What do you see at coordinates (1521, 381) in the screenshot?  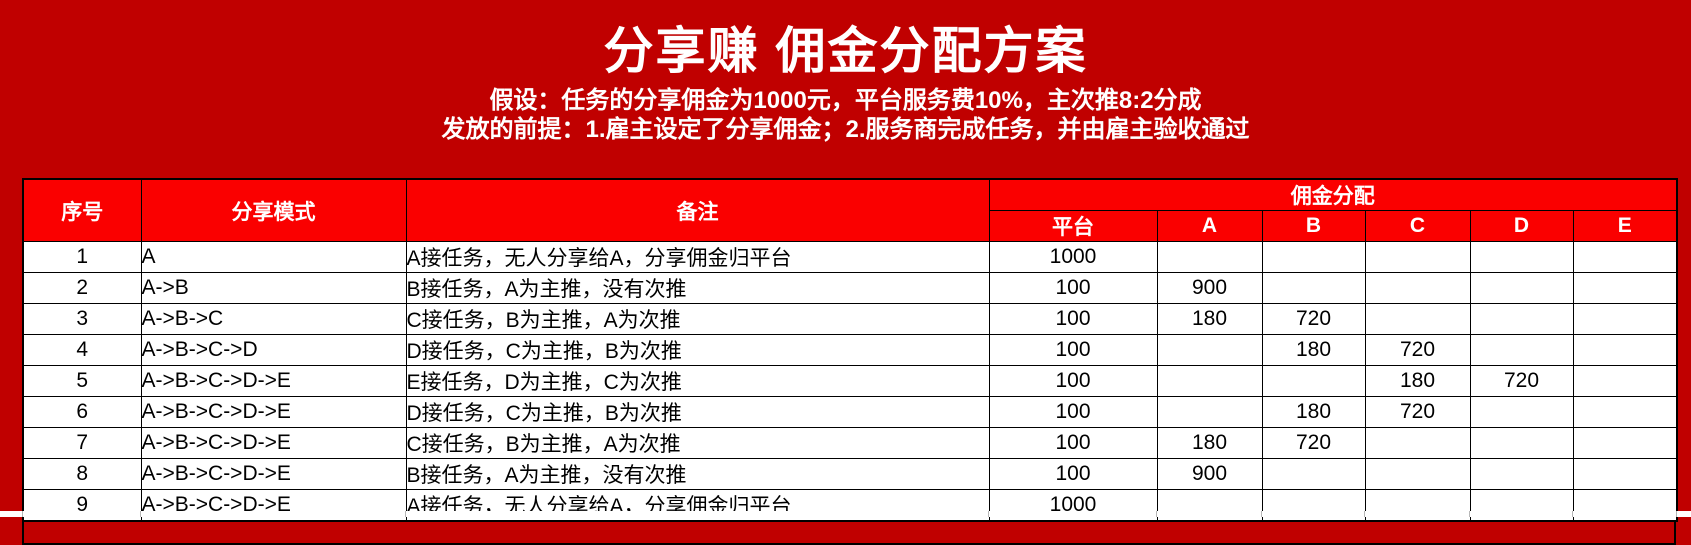 I see `cell-value-d: 720` at bounding box center [1521, 381].